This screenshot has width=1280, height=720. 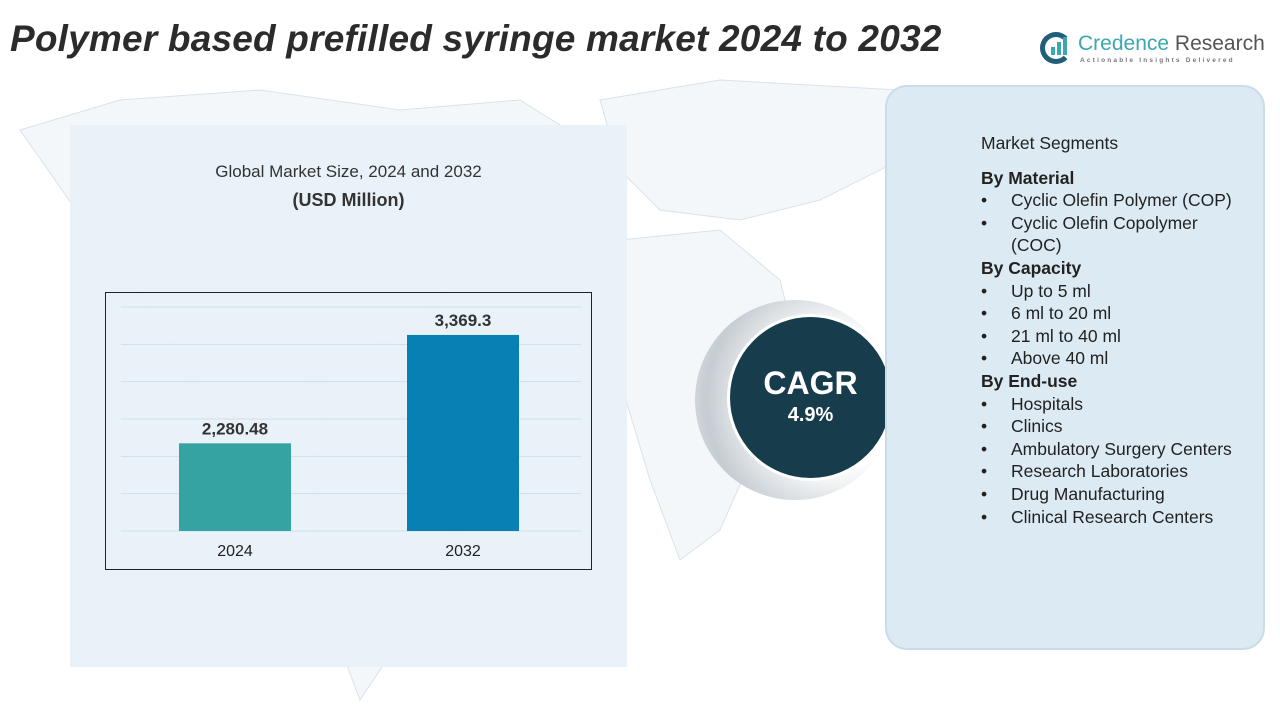 What do you see at coordinates (1029, 380) in the screenshot?
I see `segment-group-title: By End-use` at bounding box center [1029, 380].